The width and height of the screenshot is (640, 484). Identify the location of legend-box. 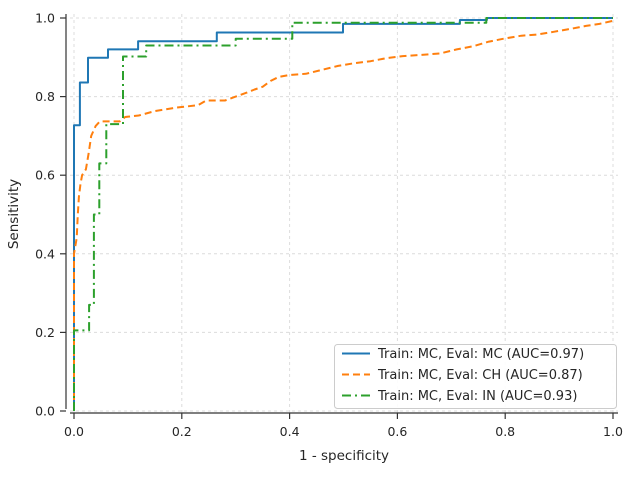
(475, 376).